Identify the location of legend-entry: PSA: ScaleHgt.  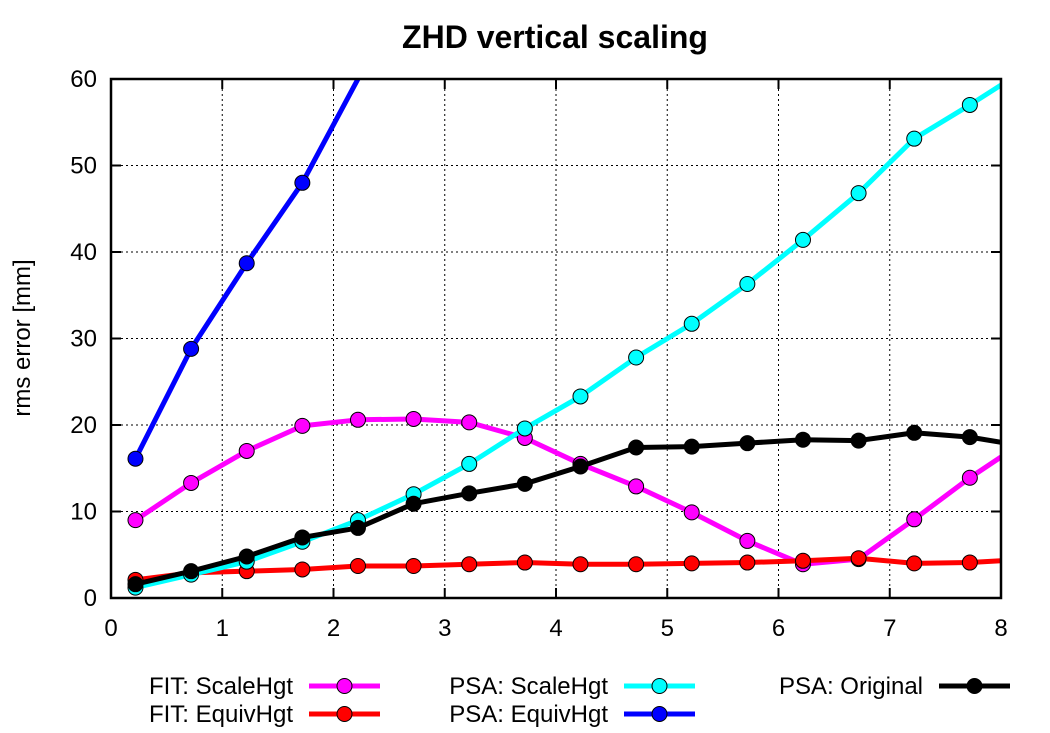
(572, 686).